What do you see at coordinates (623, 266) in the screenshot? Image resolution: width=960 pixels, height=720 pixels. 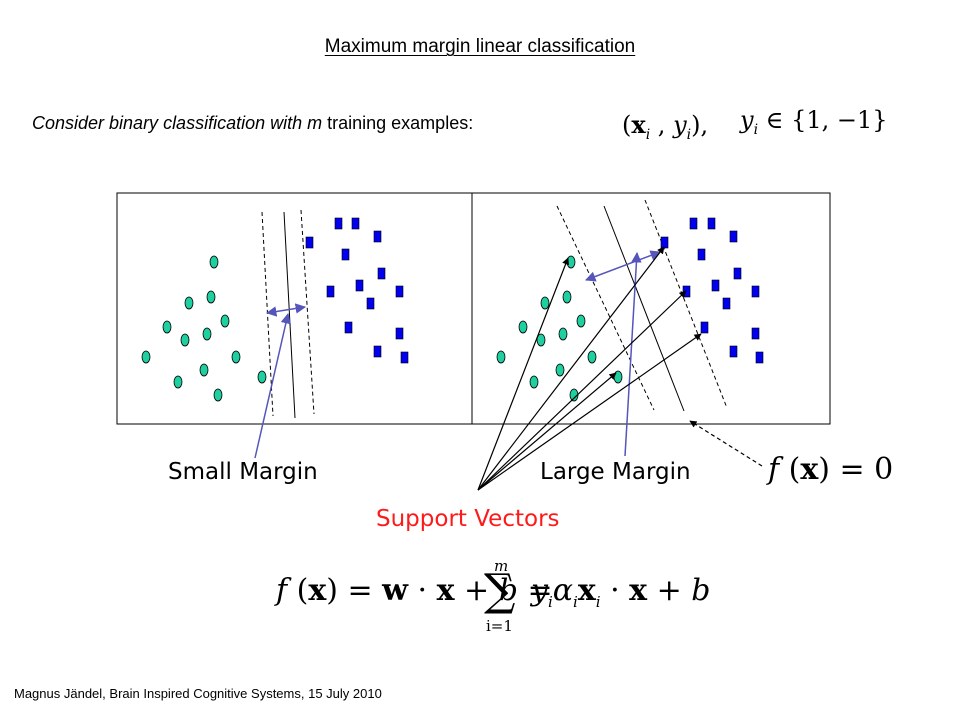 I see `right-margin-width-arrow` at bounding box center [623, 266].